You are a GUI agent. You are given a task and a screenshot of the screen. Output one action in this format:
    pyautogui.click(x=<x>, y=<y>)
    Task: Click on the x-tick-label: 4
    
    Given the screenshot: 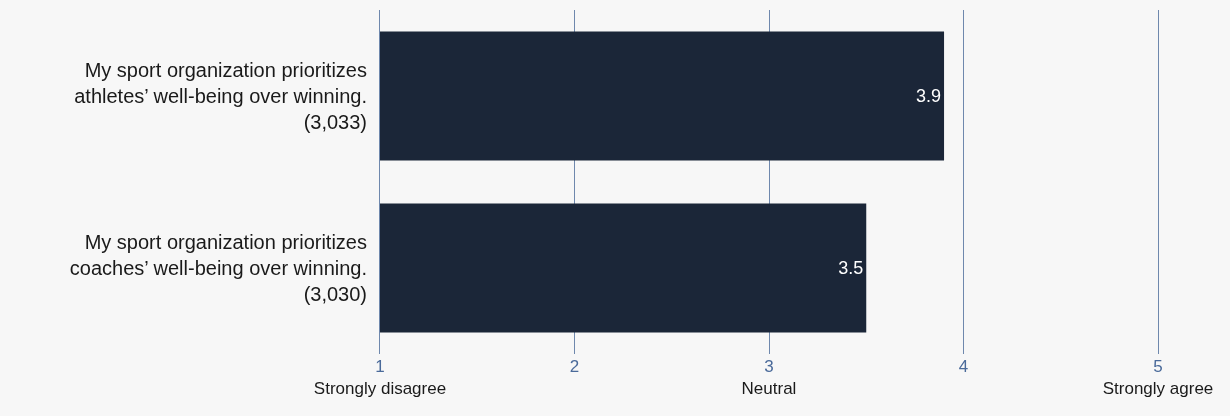 What is the action you would take?
    pyautogui.click(x=963, y=366)
    